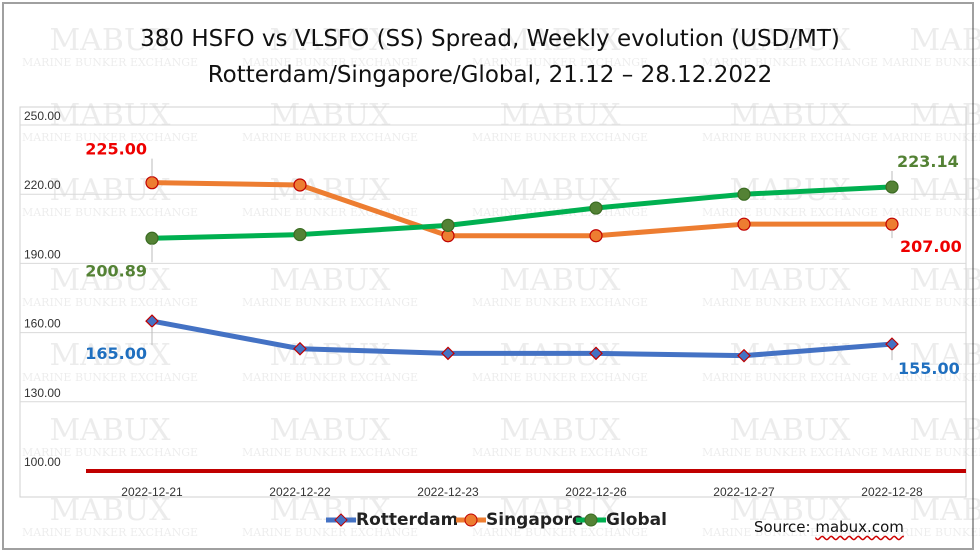 Image resolution: width=980 pixels, height=556 pixels. Describe the element at coordinates (116, 149) in the screenshot. I see `data-label-singapore: 225.00` at that location.